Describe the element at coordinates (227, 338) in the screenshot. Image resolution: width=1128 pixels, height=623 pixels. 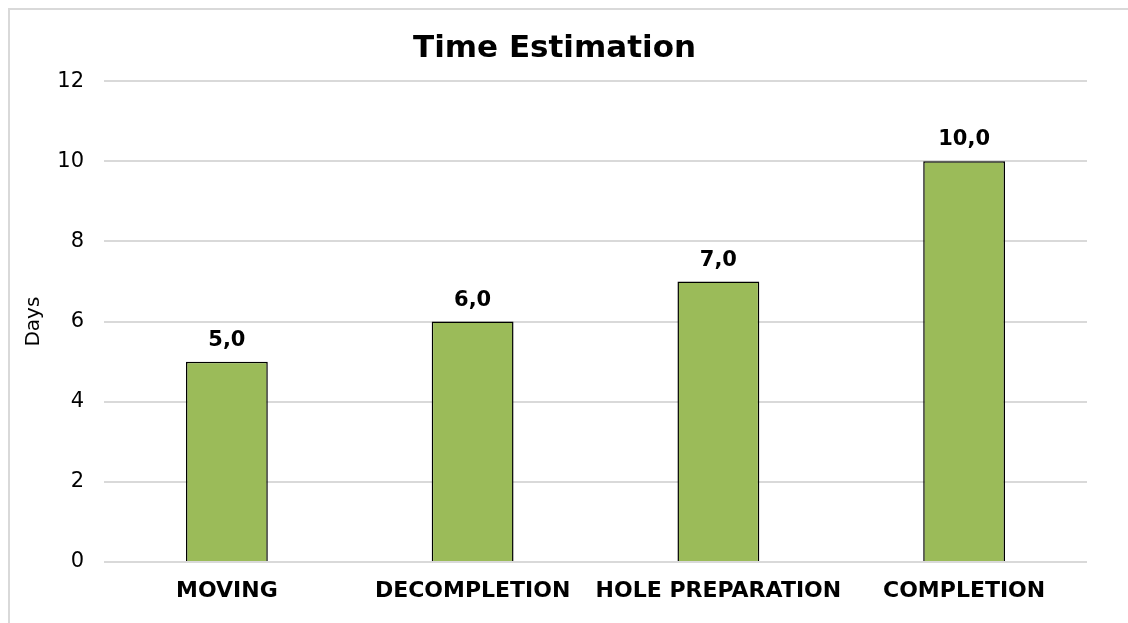
I see `data-label: 5,0` at that location.